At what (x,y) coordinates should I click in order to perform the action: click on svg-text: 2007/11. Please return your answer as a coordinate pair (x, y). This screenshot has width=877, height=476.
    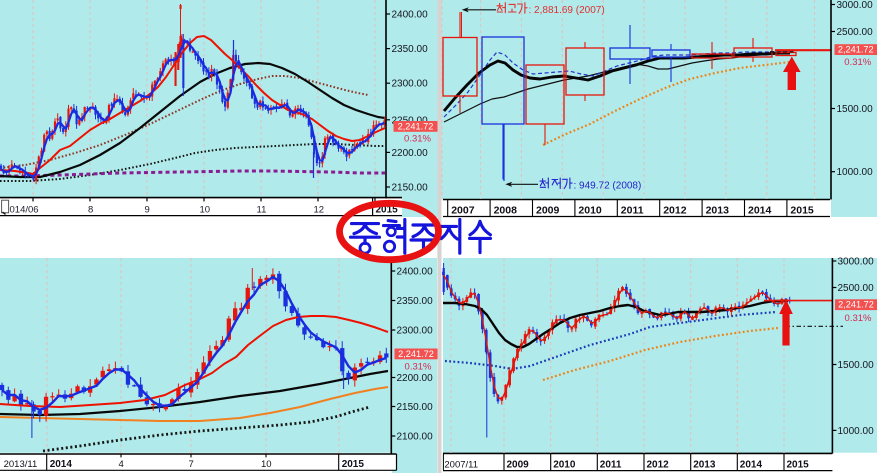
    Looking at the image, I should click on (461, 464).